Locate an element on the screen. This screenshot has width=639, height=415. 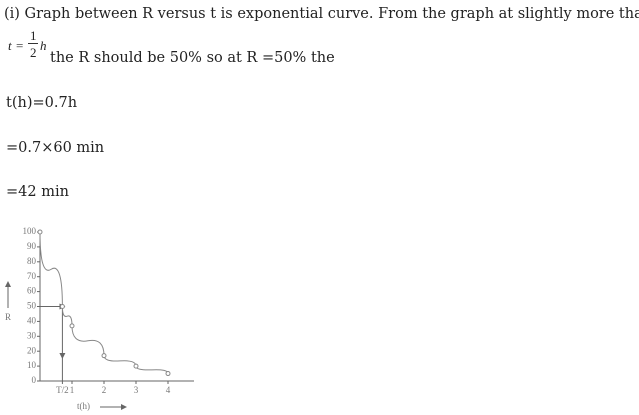
formula-variable: h is located at coordinates (43, 45).